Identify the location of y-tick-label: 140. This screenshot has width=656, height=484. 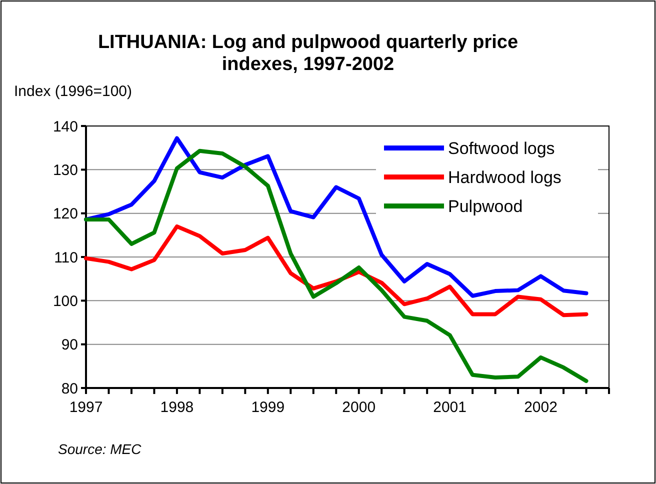
(65, 127).